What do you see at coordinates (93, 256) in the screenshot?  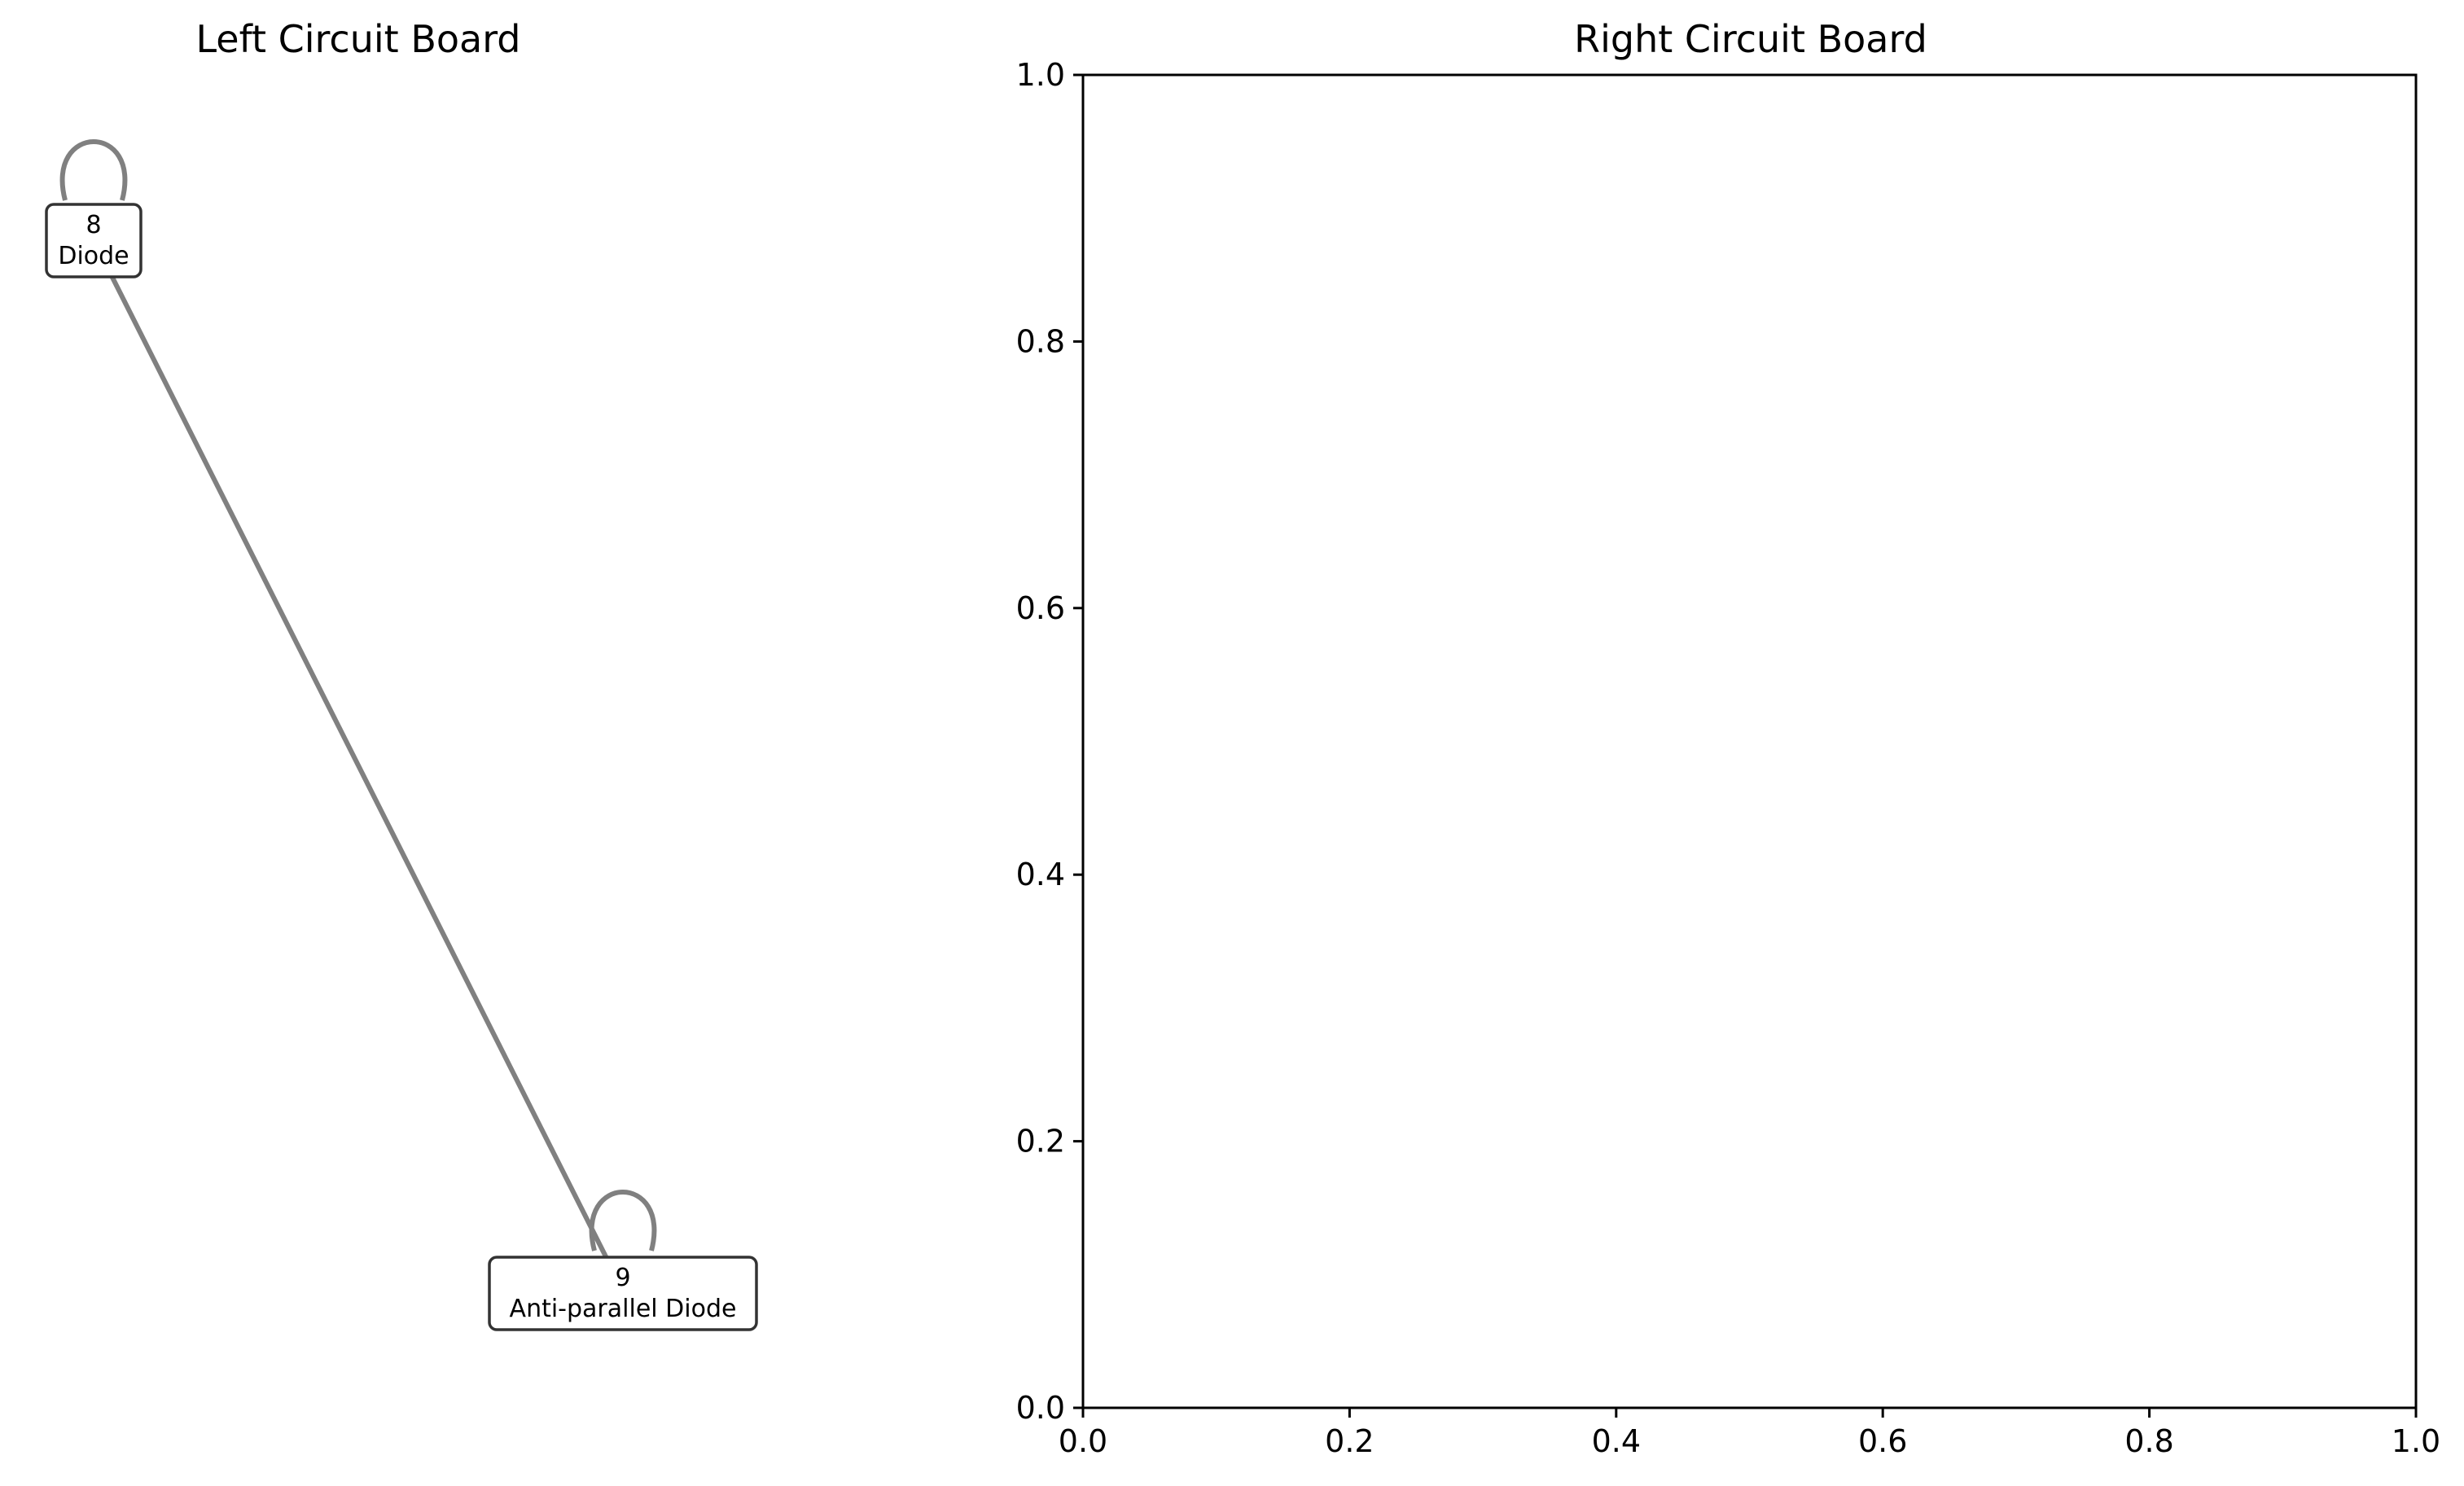 I see `node-8-type: Diode` at bounding box center [93, 256].